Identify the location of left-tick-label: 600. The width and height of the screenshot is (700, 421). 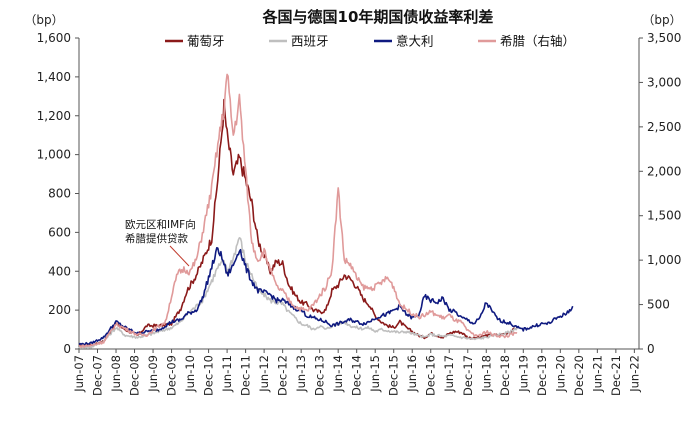
(59, 232).